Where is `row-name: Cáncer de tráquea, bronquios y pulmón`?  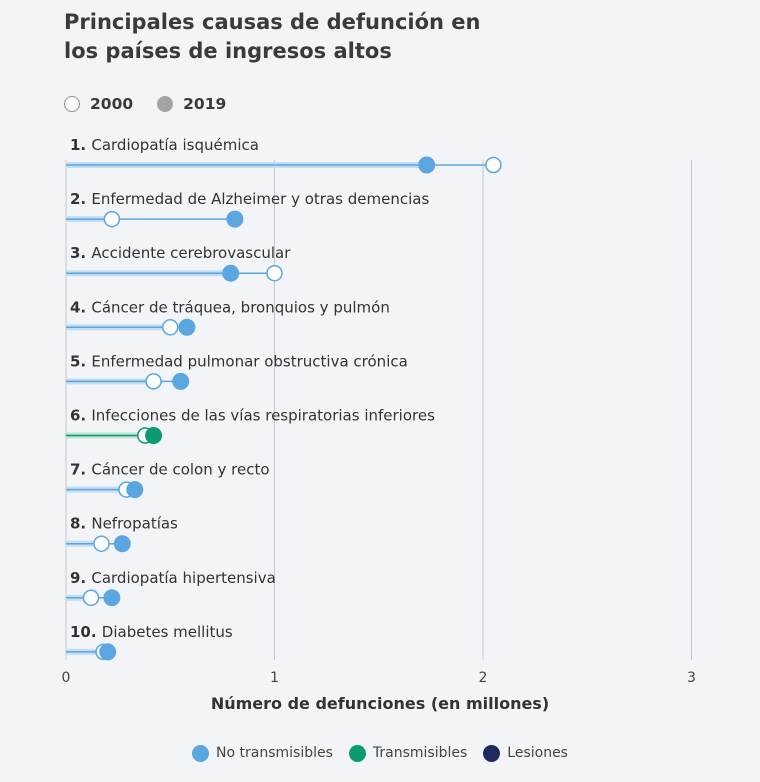
row-name: Cáncer de tráquea, bronquios y pulmón is located at coordinates (240, 307).